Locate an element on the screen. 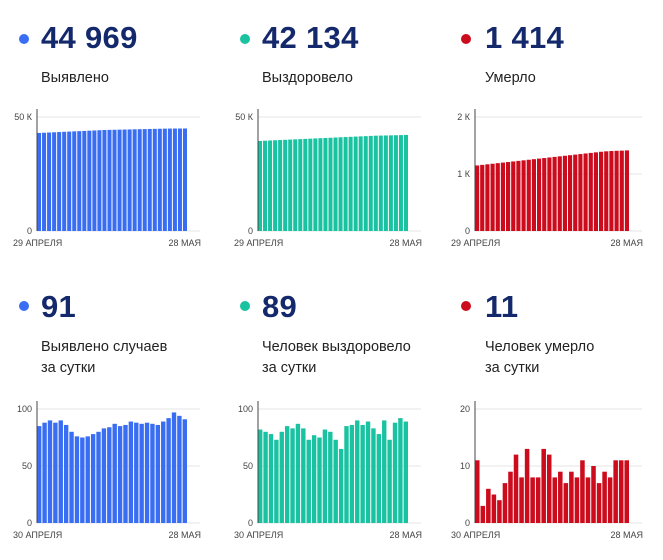 Image resolution: width=663 pixels, height=560 pixels. label-line: Выявлено случаев is located at coordinates (104, 347).